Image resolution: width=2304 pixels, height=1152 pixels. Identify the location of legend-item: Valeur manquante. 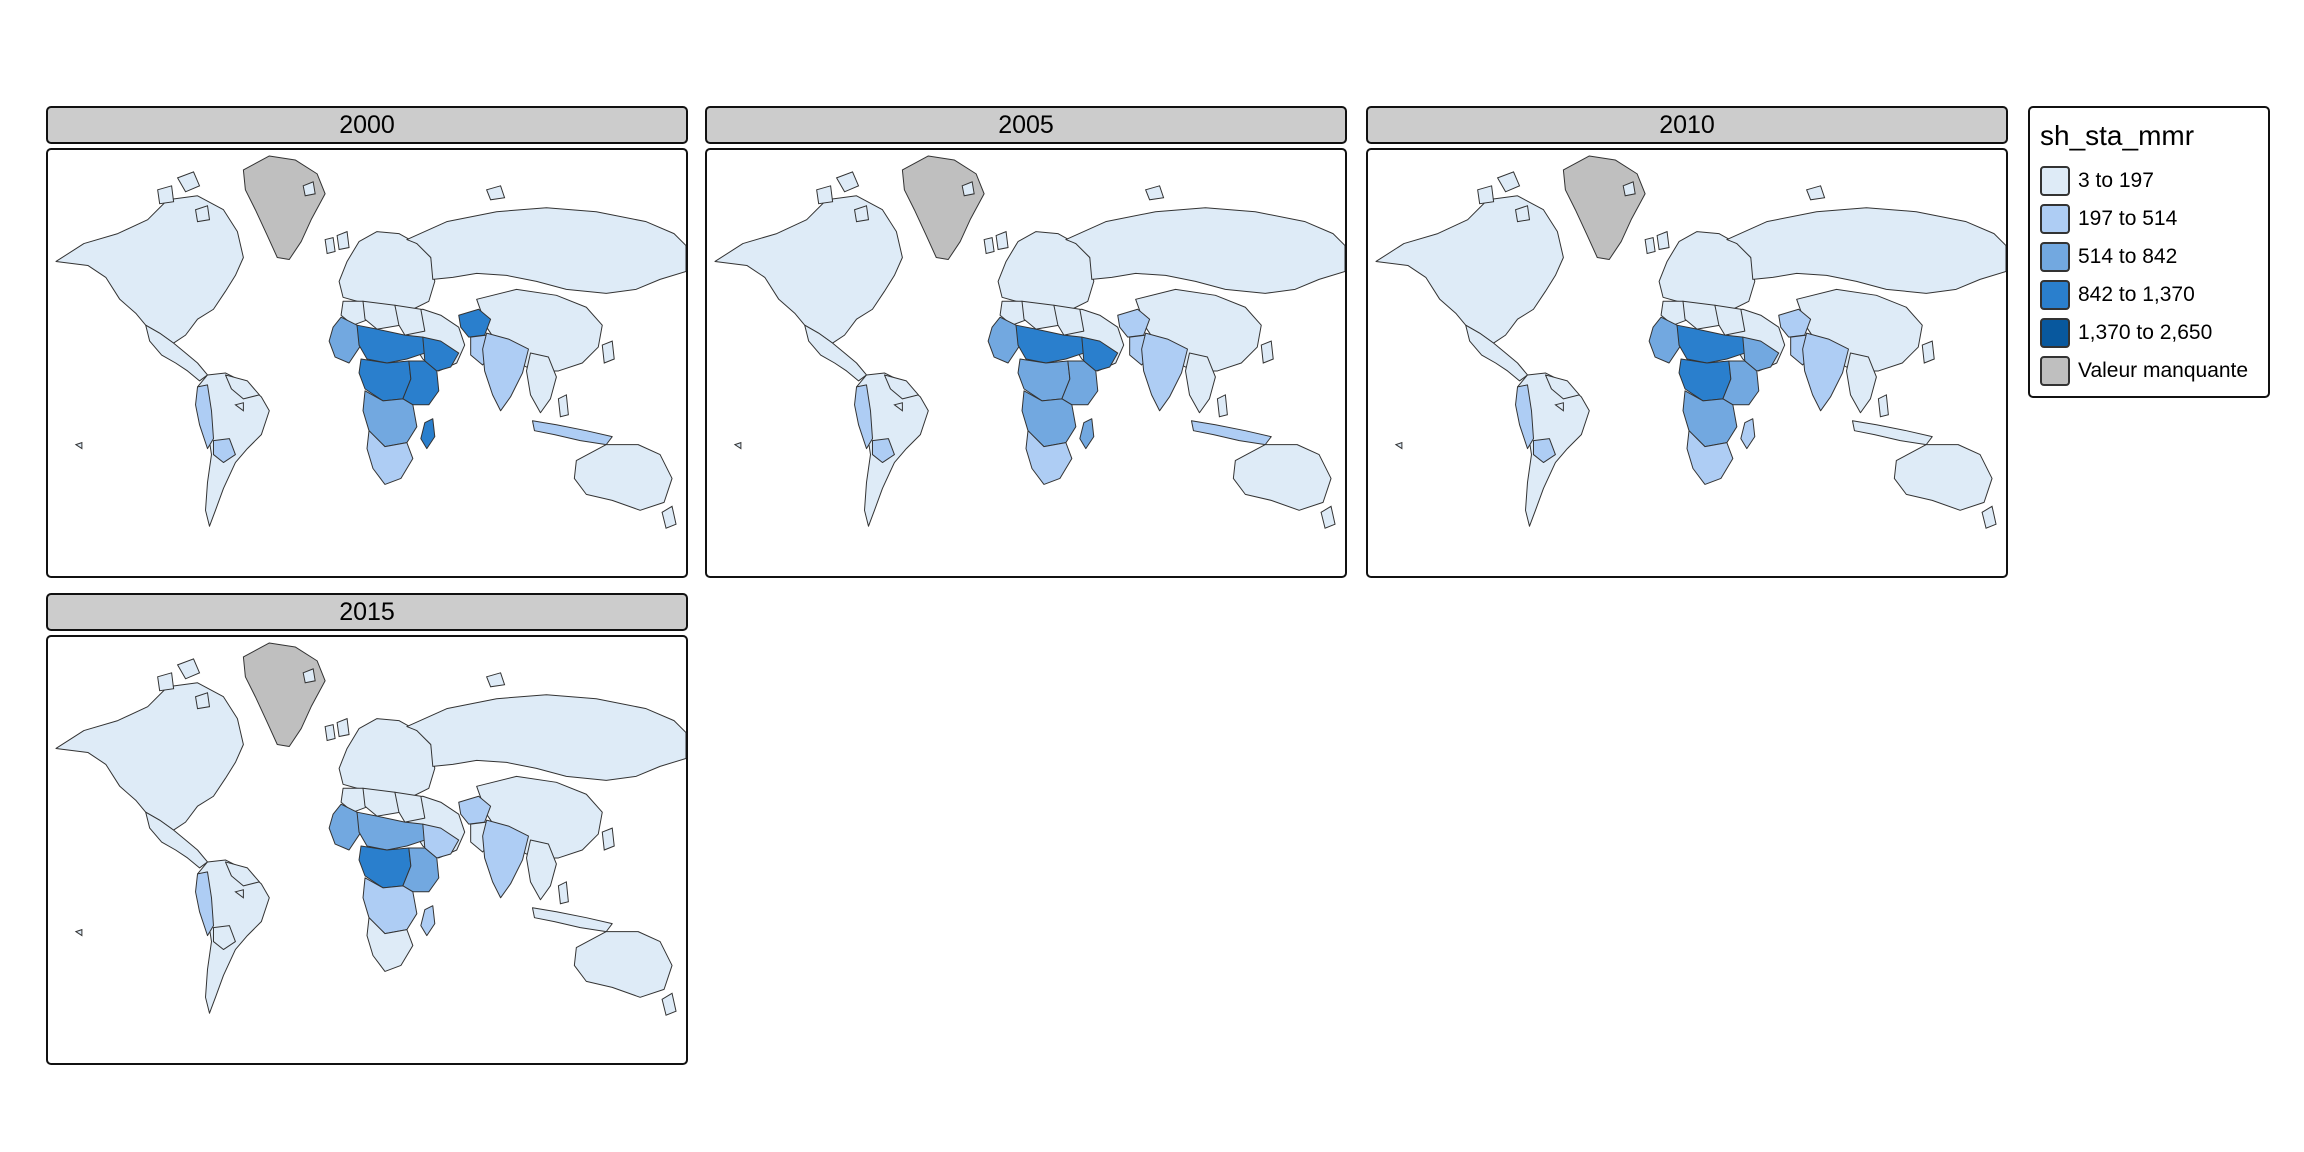
(2144, 371).